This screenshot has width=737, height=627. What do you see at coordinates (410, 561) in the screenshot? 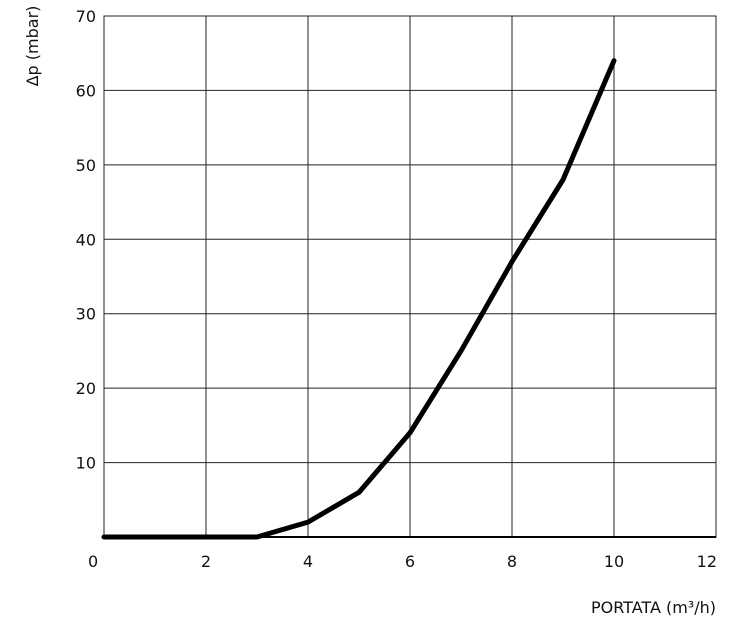
I see `x-tick-label-3: 6` at bounding box center [410, 561].